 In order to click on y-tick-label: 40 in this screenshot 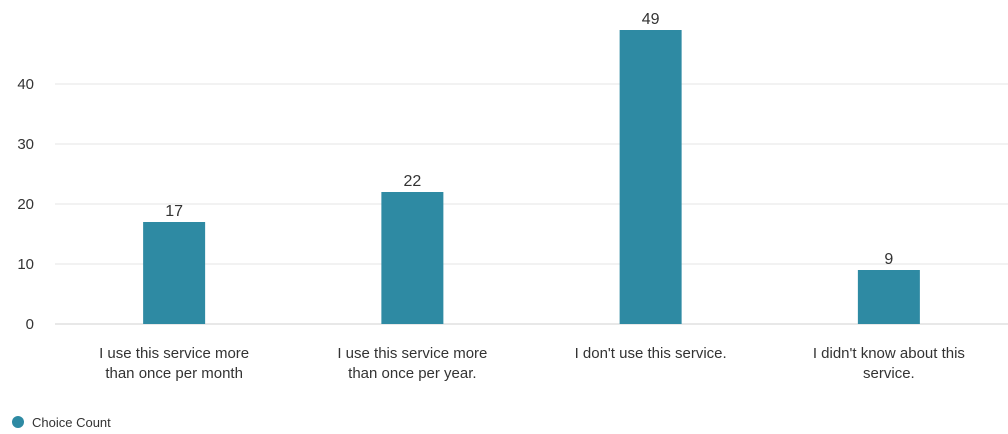, I will do `click(25, 84)`.